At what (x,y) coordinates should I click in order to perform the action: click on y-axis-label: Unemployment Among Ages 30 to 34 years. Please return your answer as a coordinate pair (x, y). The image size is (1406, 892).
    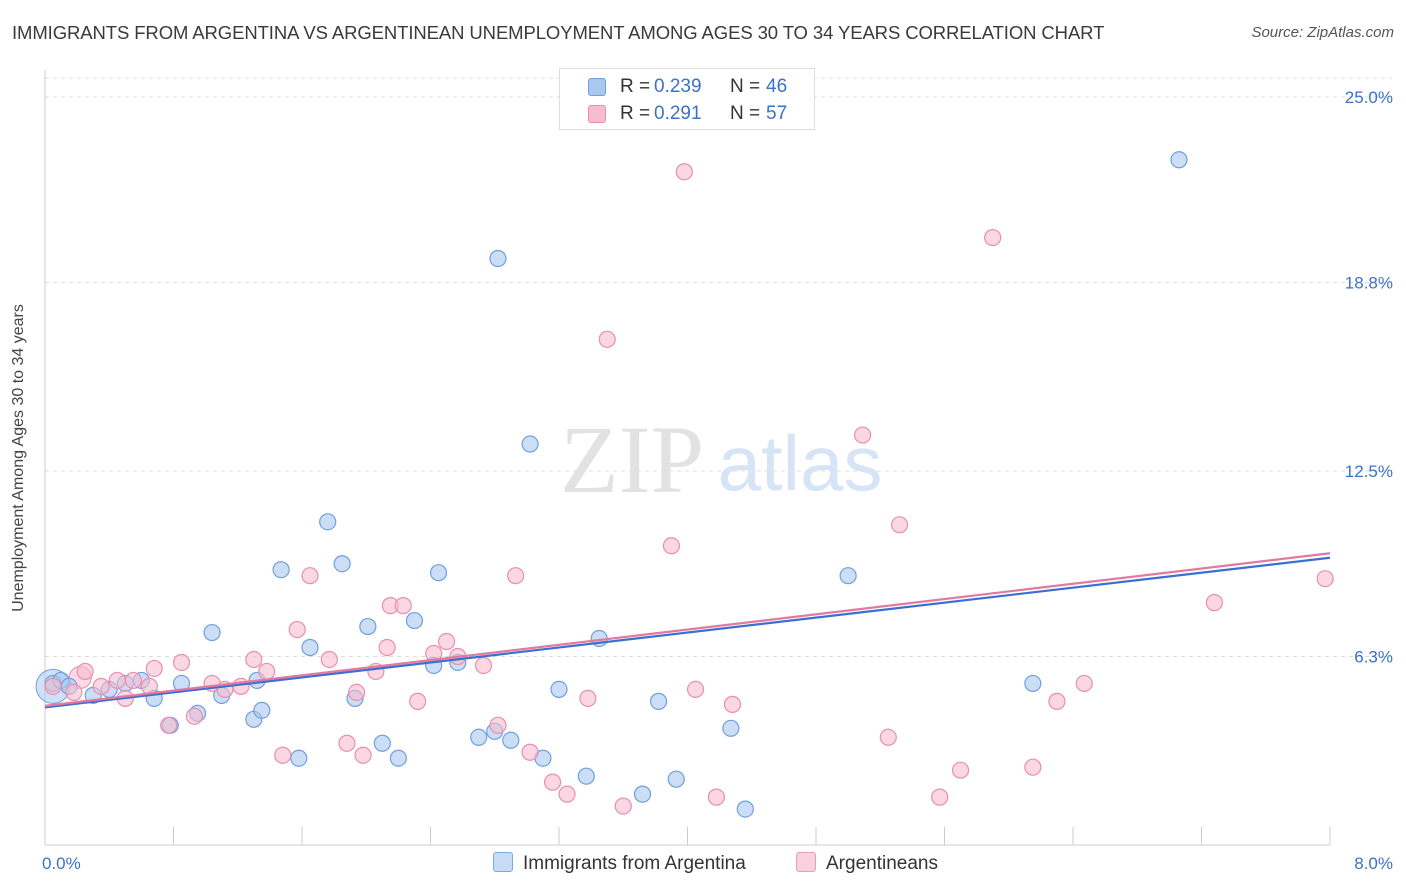
    Looking at the image, I should click on (18, 458).